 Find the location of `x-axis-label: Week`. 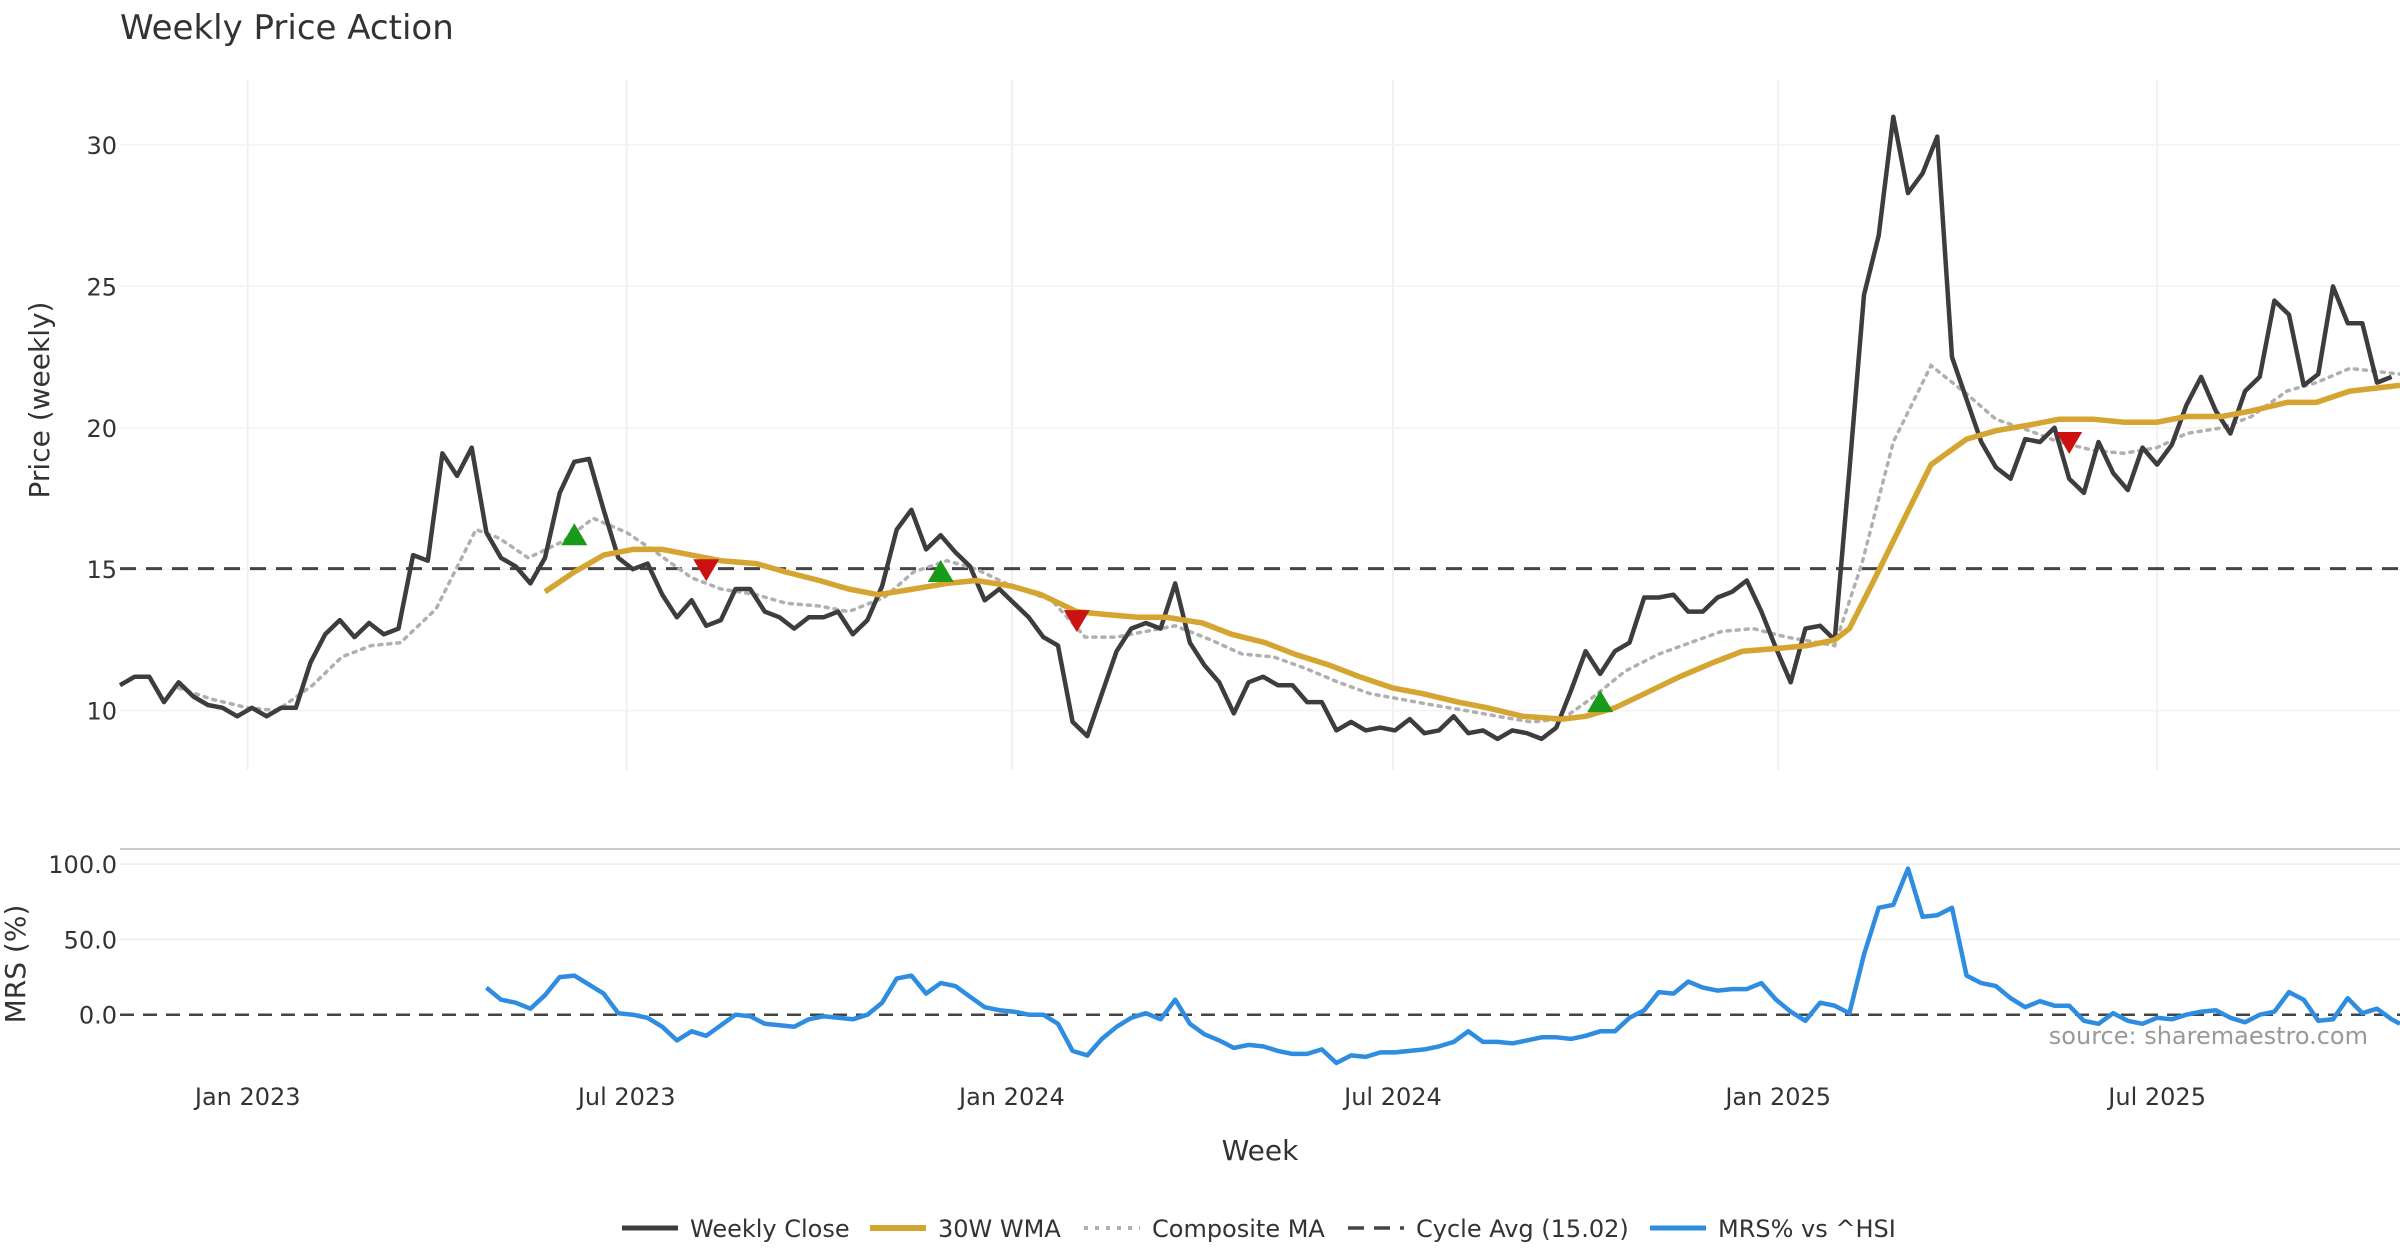

x-axis-label: Week is located at coordinates (1260, 1150).